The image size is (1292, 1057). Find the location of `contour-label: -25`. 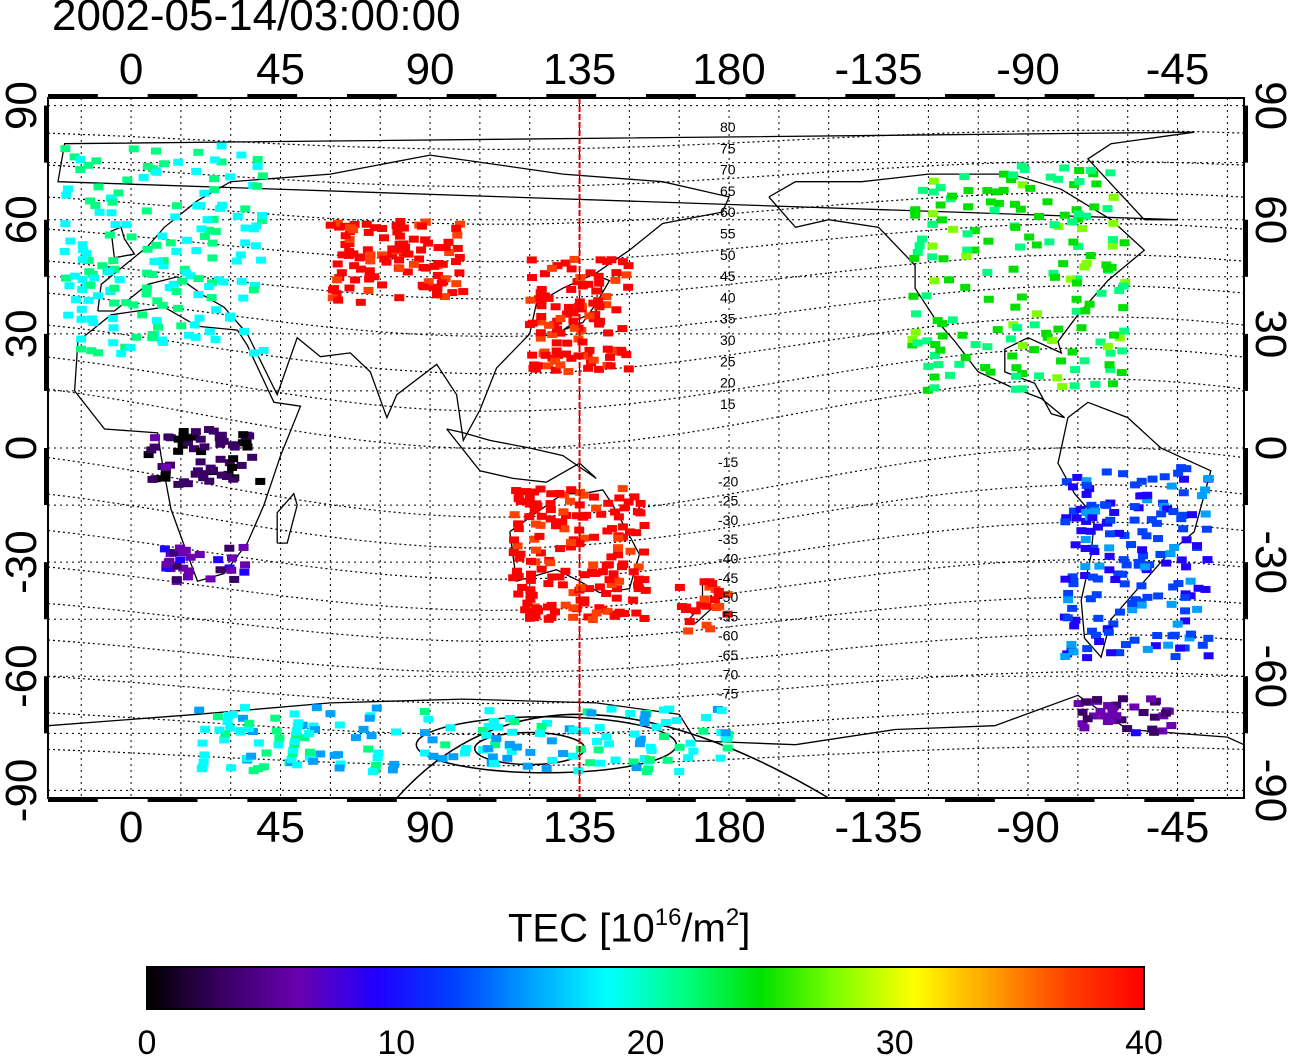

contour-label: -25 is located at coordinates (728, 501).